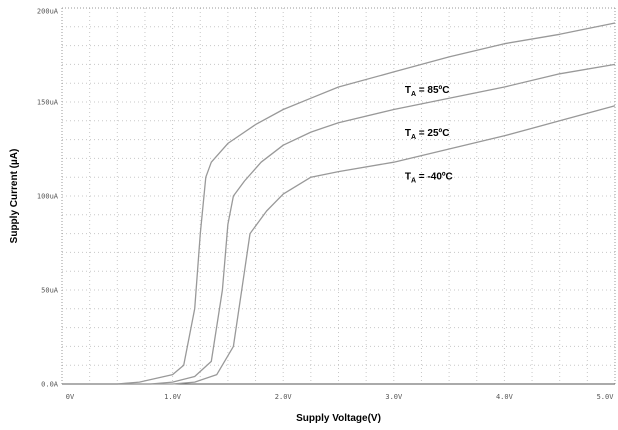  I want to click on y-tick-label: 0.0A, so click(50, 385).